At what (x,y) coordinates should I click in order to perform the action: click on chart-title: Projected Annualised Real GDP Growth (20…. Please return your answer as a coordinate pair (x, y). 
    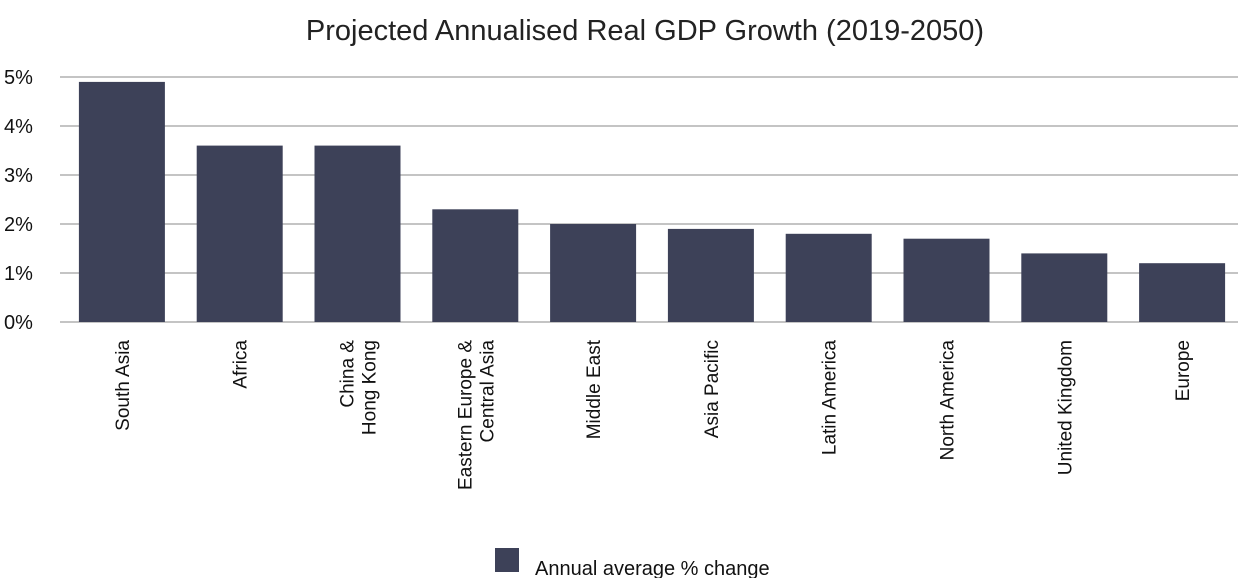
    Looking at the image, I should click on (645, 31).